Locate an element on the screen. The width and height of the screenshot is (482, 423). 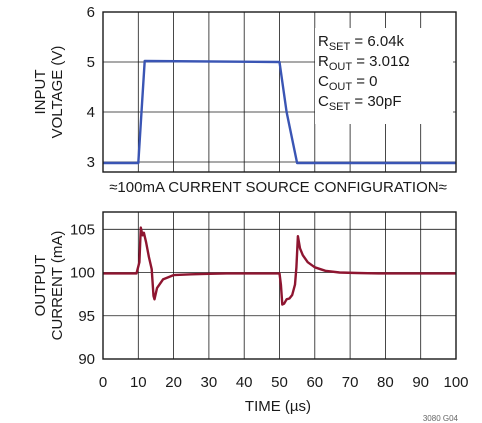
input-voltage-y-label-text: INPUTVOLTAGE (V) is located at coordinates (49, 92).